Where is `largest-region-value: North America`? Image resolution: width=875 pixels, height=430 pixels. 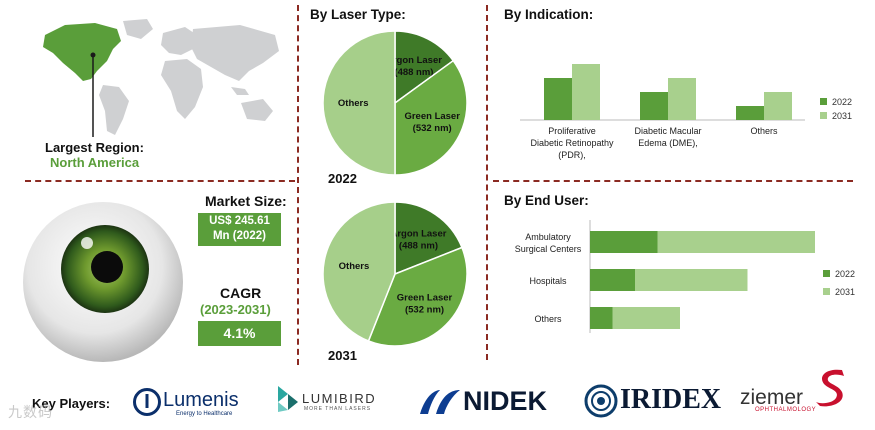
largest-region-value: North America is located at coordinates (95, 162).